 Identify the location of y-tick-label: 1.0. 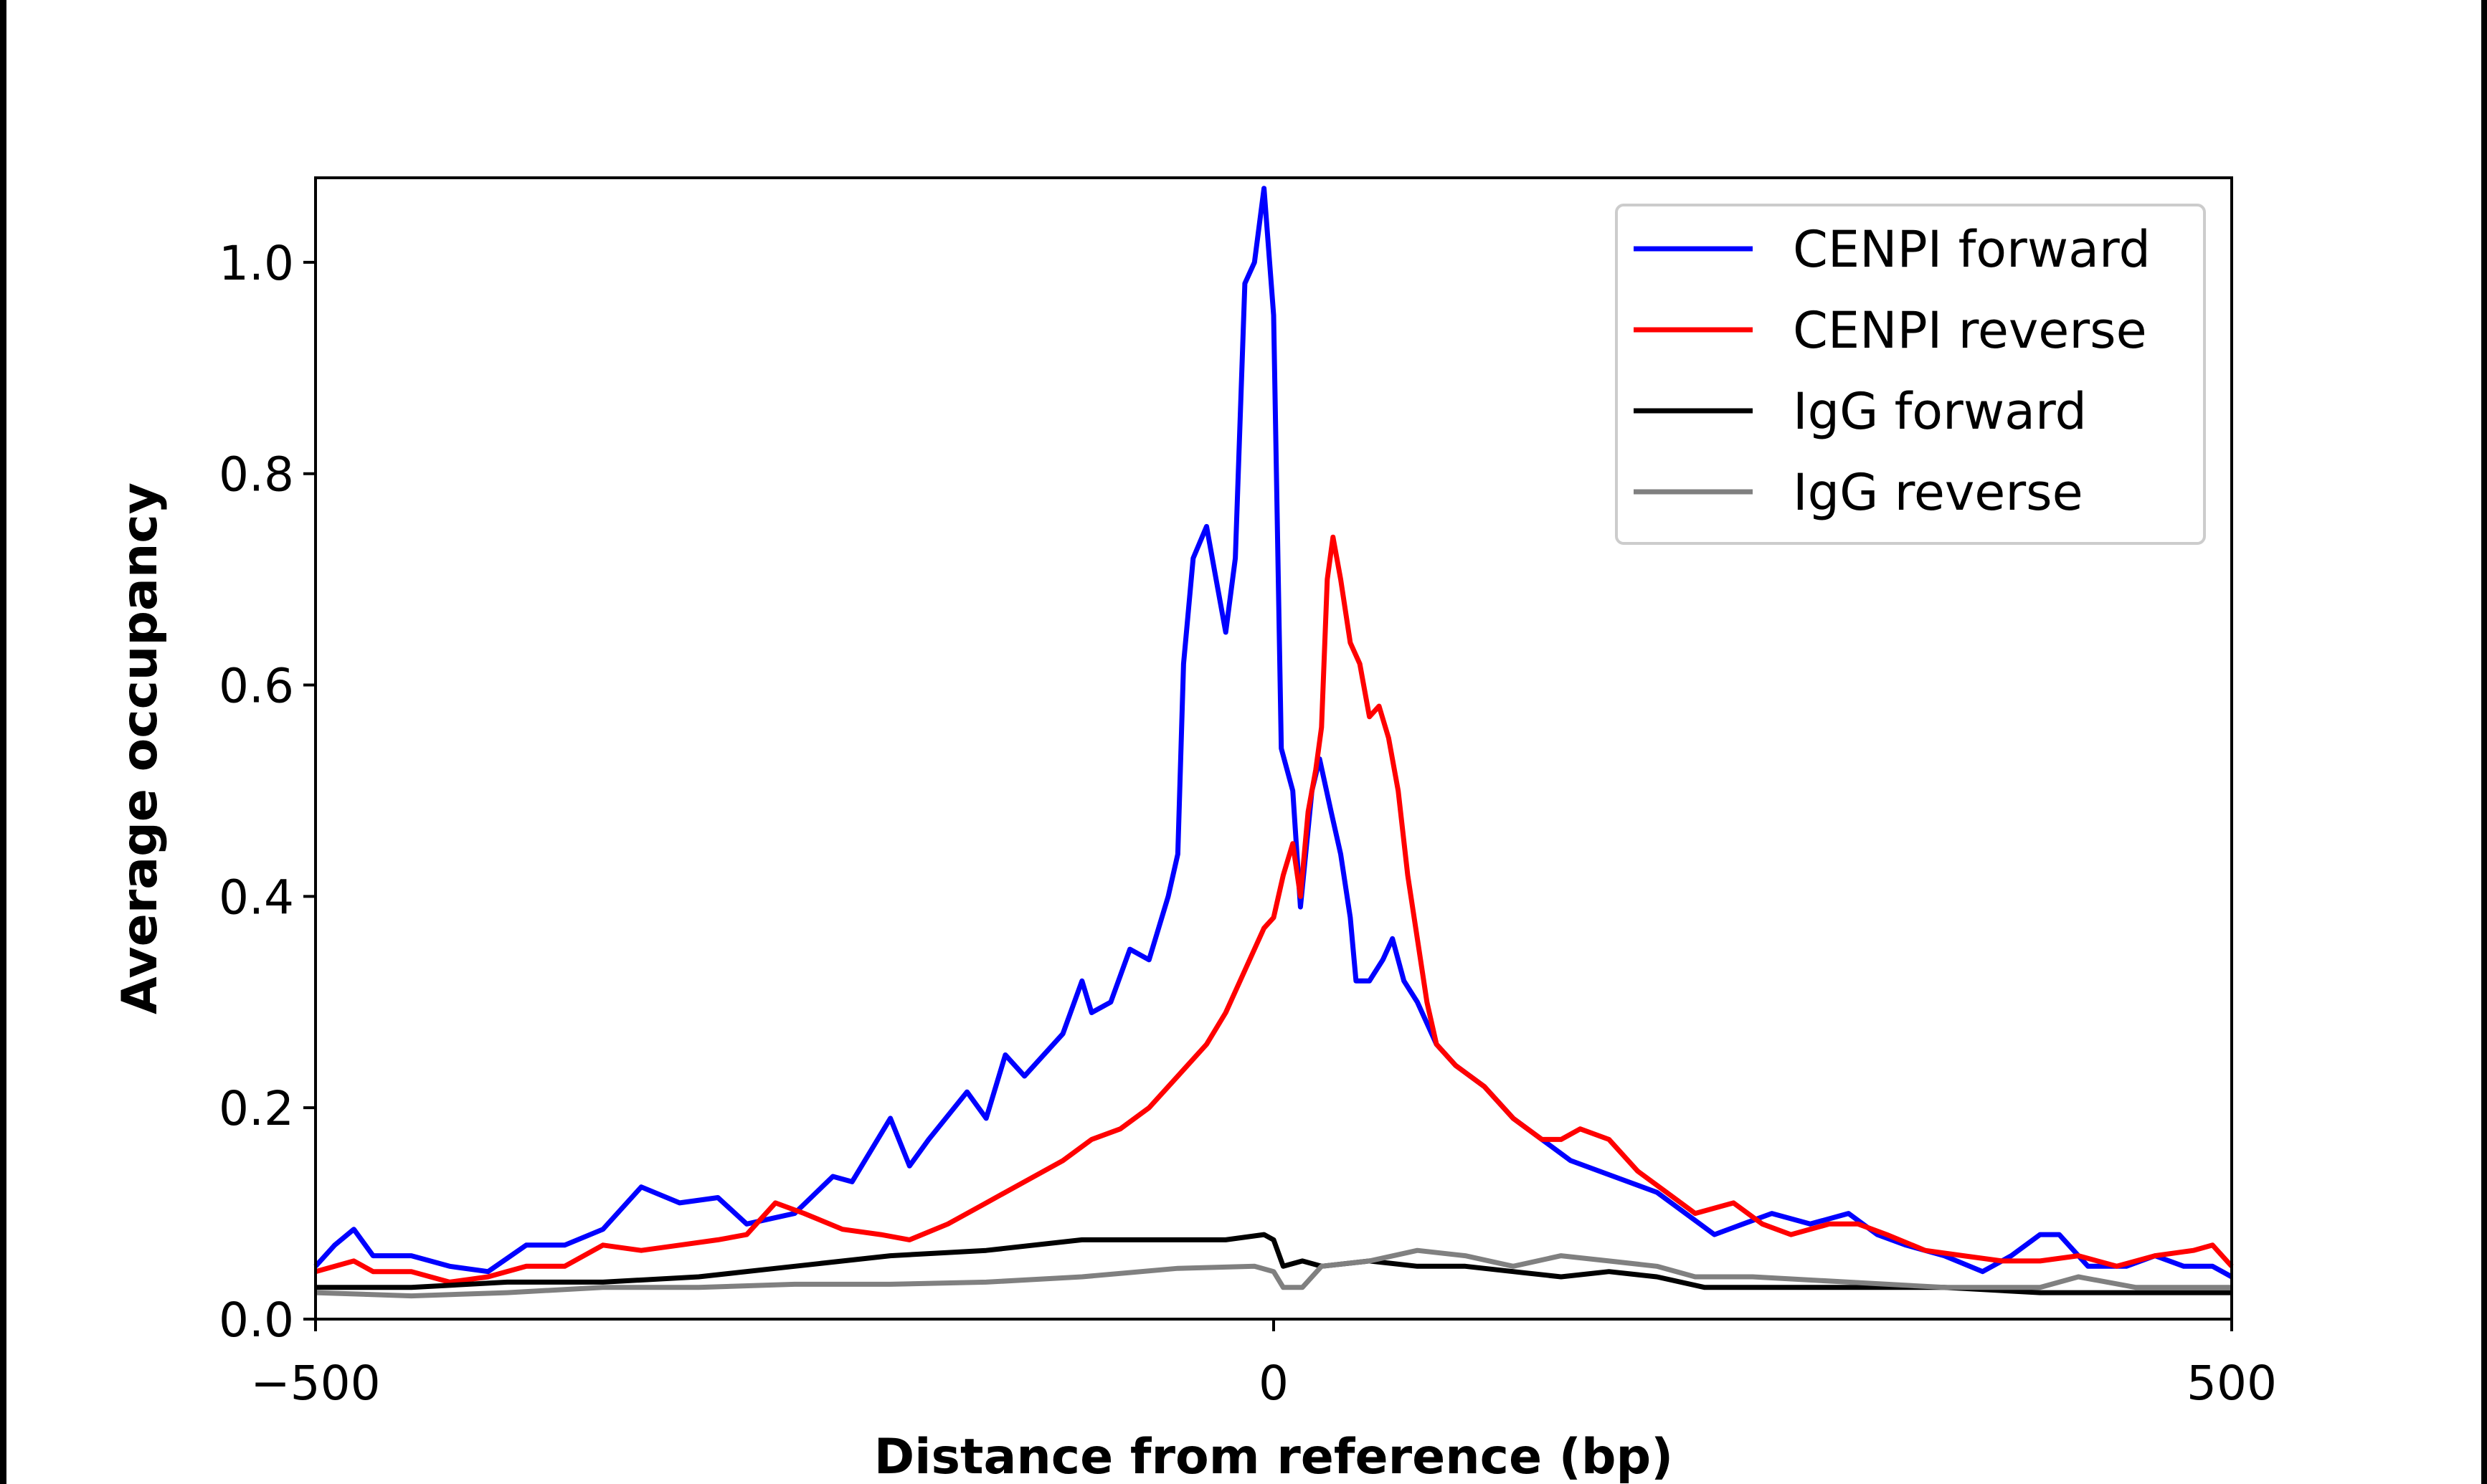
(257, 263).